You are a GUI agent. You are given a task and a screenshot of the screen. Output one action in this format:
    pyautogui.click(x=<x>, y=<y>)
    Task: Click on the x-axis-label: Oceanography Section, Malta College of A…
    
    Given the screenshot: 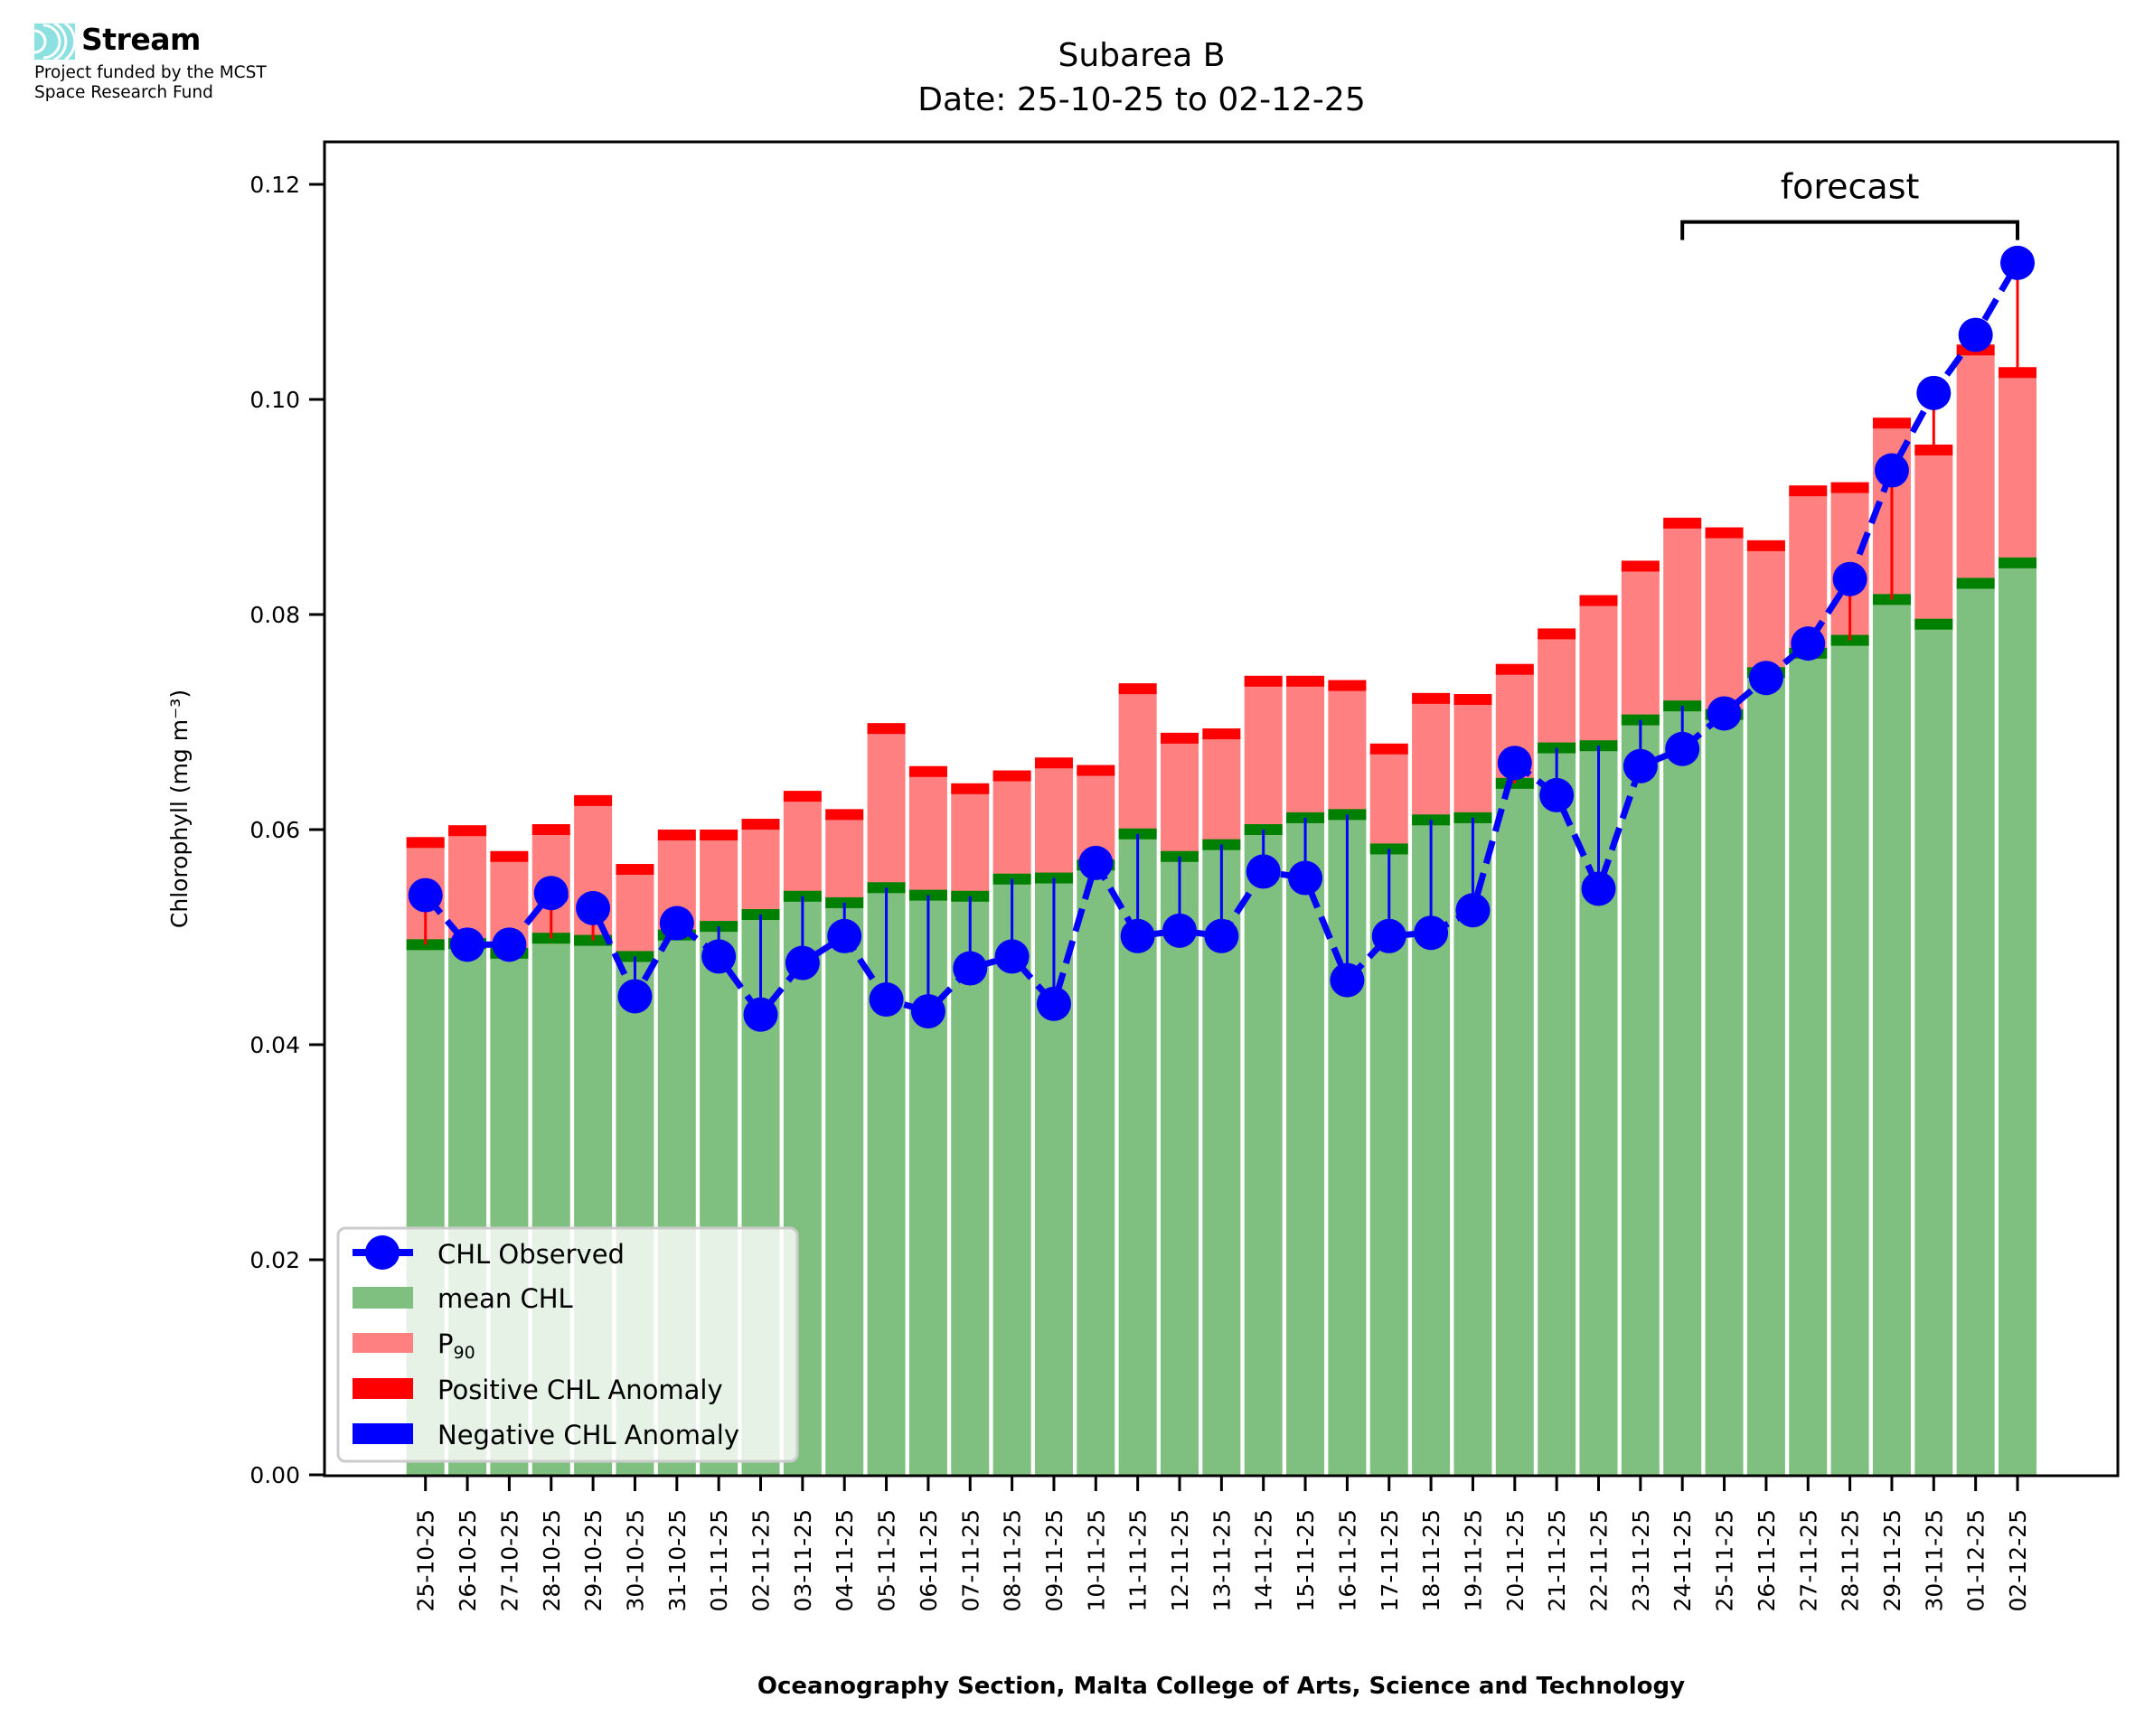 What is the action you would take?
    pyautogui.click(x=1221, y=1686)
    